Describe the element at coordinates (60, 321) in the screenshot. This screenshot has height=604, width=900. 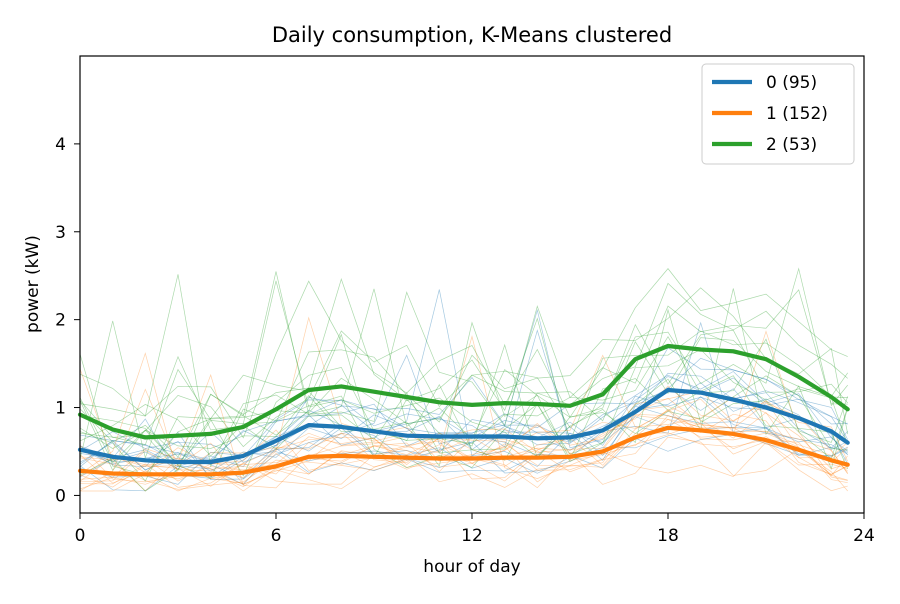
I see `y-tick-label: 2` at that location.